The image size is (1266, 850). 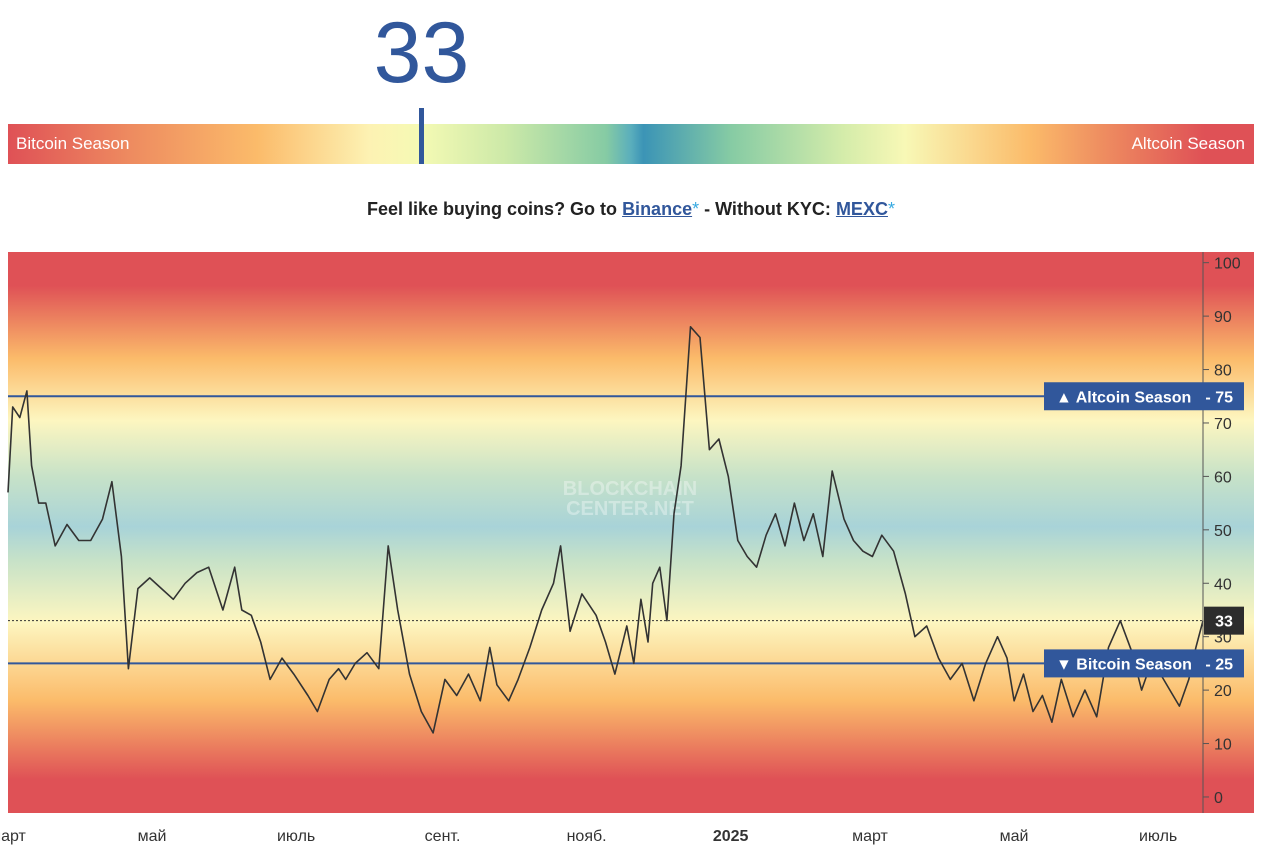 What do you see at coordinates (1223, 691) in the screenshot?
I see `y-tick-label: 20` at bounding box center [1223, 691].